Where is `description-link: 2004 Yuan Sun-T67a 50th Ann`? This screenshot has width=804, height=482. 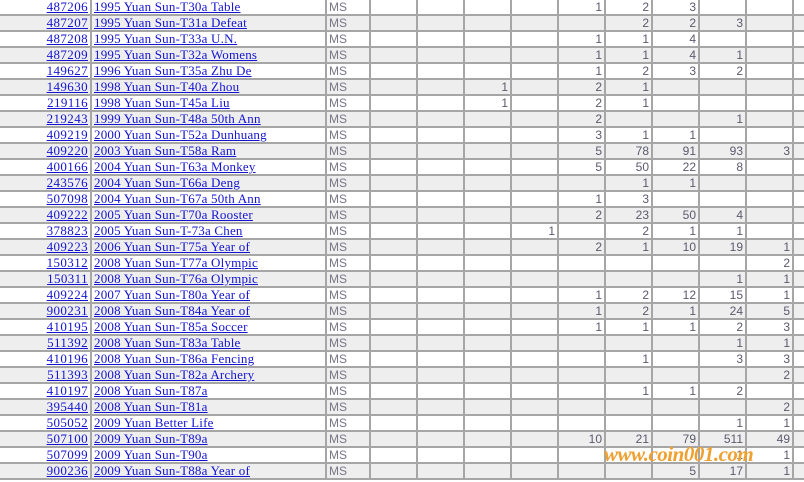 description-link: 2004 Yuan Sun-T67a 50th Ann is located at coordinates (177, 199).